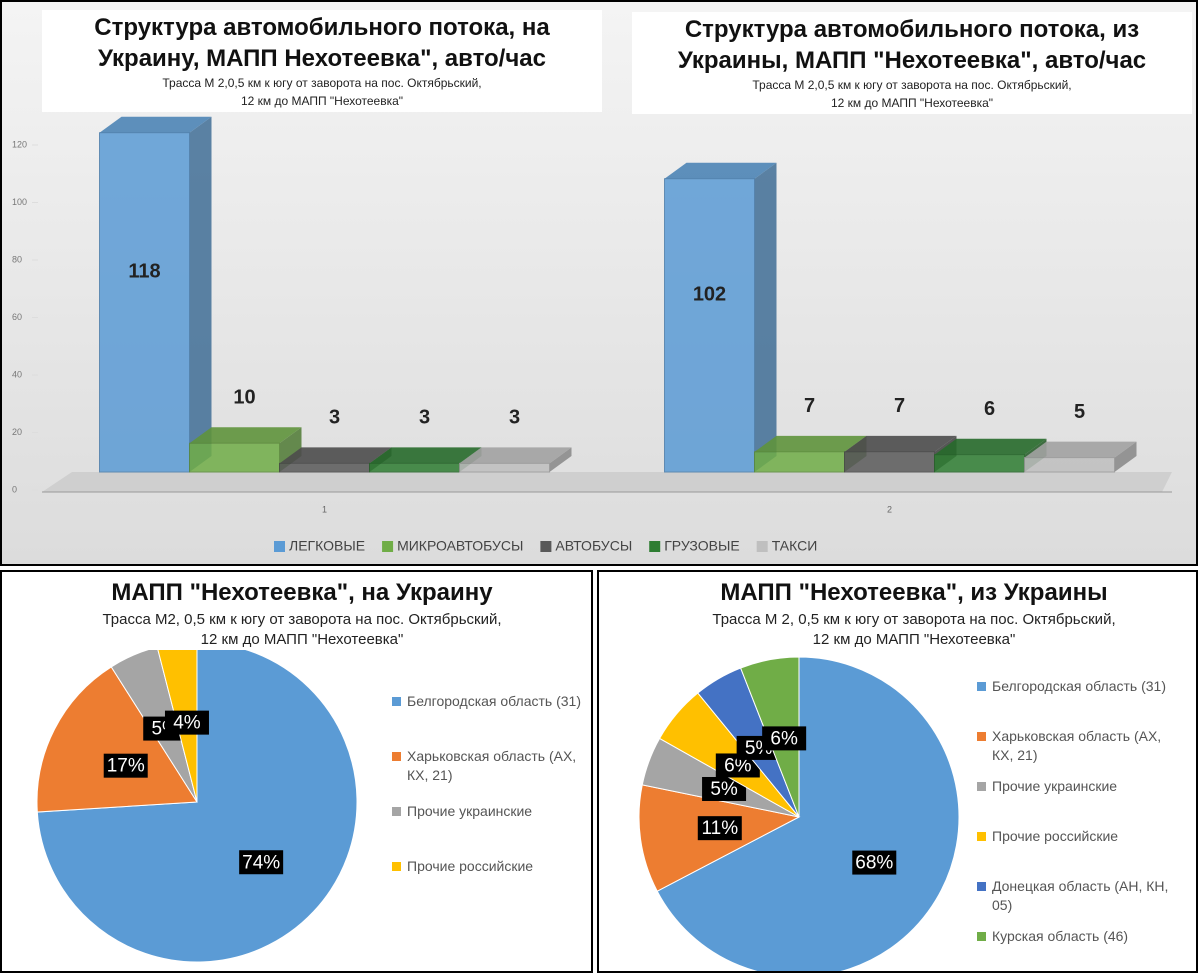  I want to click on y-tick-label: 0, so click(14, 489).